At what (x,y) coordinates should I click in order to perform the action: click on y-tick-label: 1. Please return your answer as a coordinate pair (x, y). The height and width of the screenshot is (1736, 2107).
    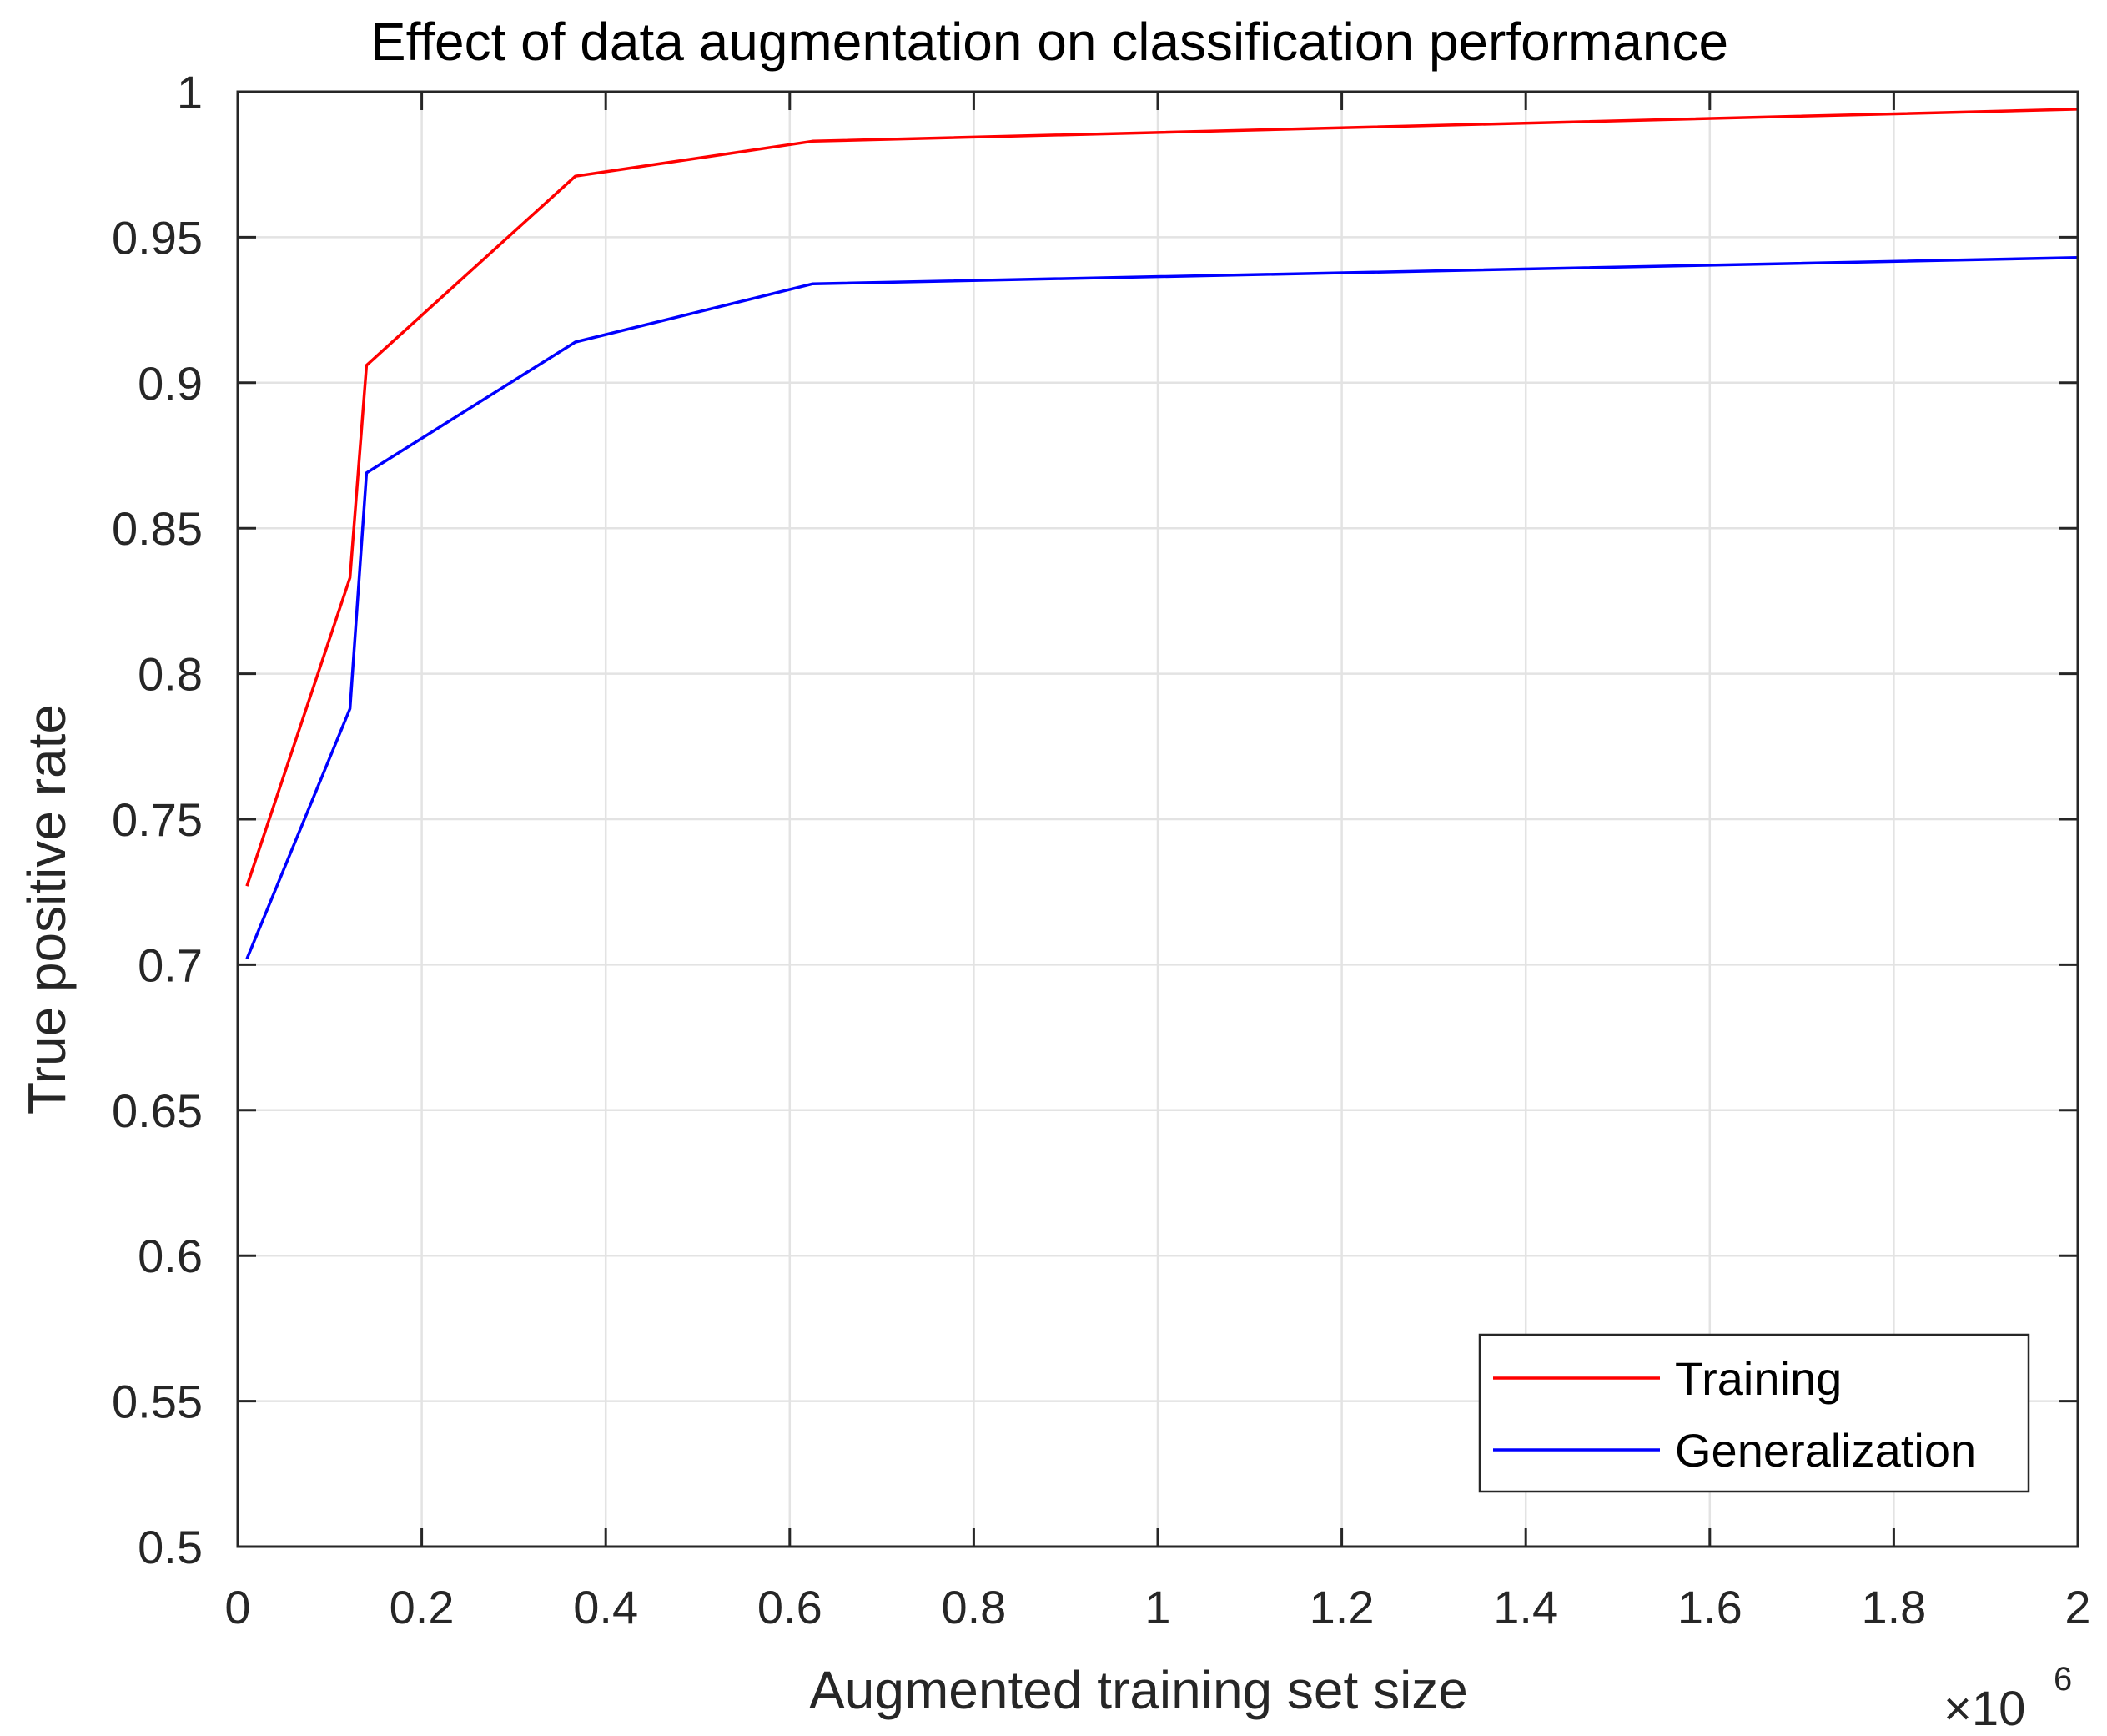
    Looking at the image, I should click on (190, 92).